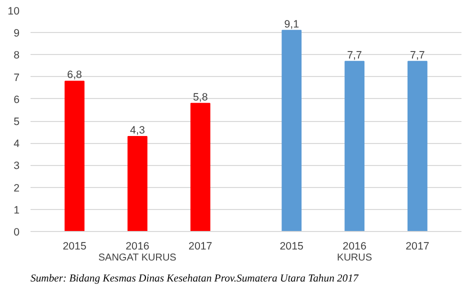 The width and height of the screenshot is (473, 289). I want to click on data-label: 9,1, so click(292, 24).